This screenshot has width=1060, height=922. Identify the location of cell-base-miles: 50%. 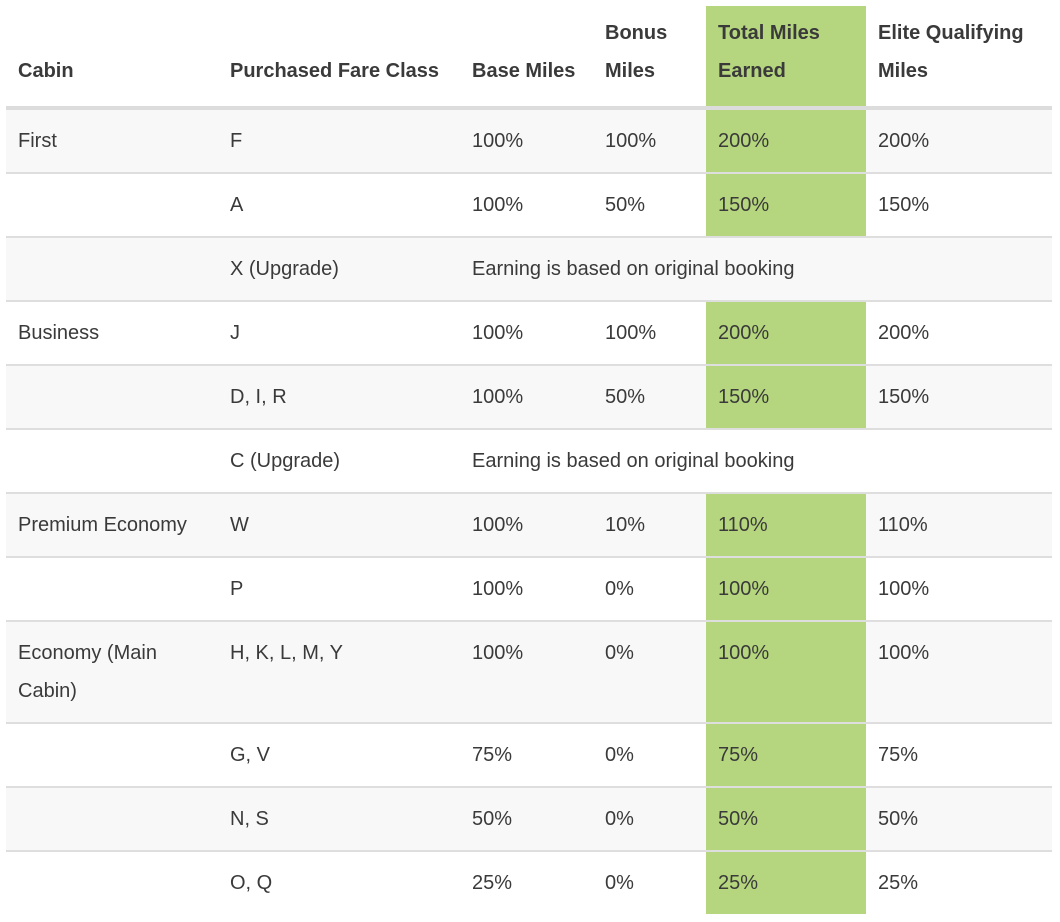
(526, 819).